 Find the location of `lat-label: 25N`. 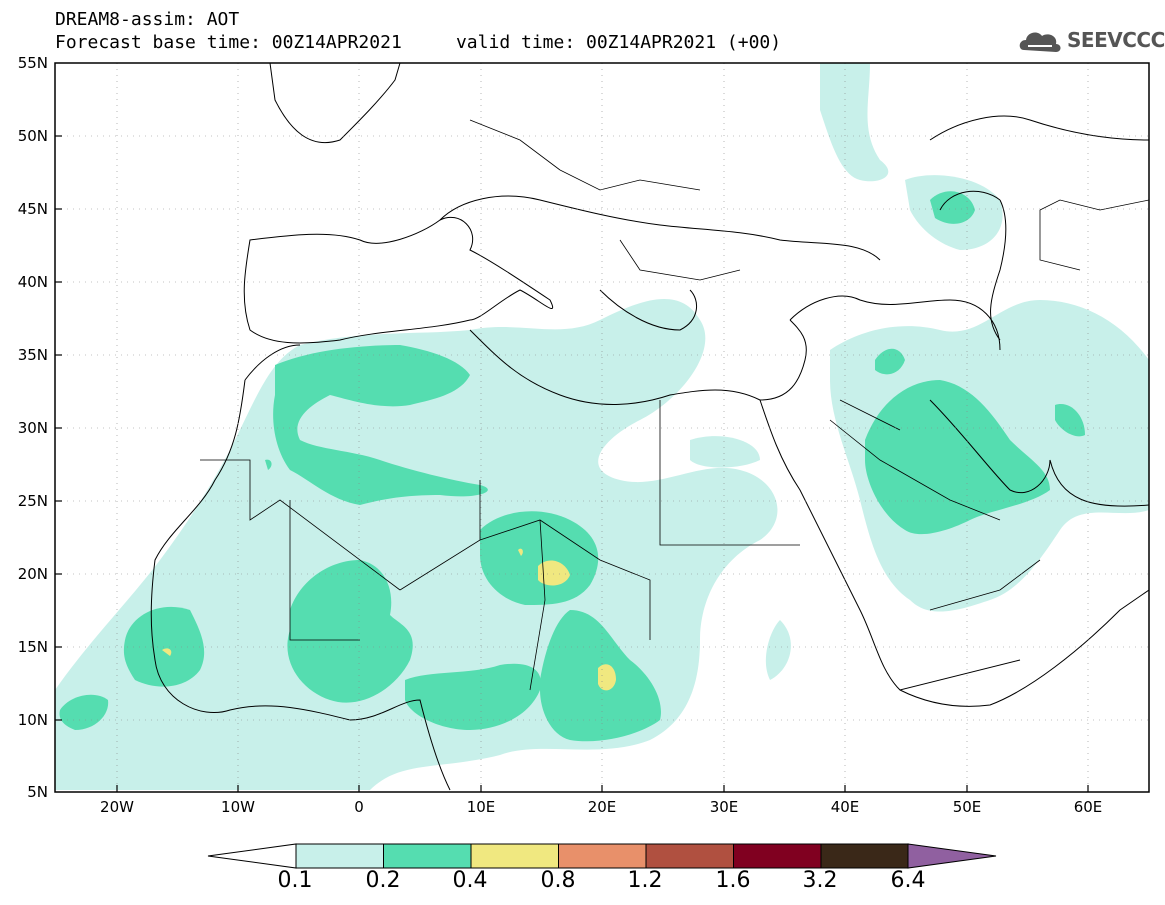

lat-label: 25N is located at coordinates (32, 501).